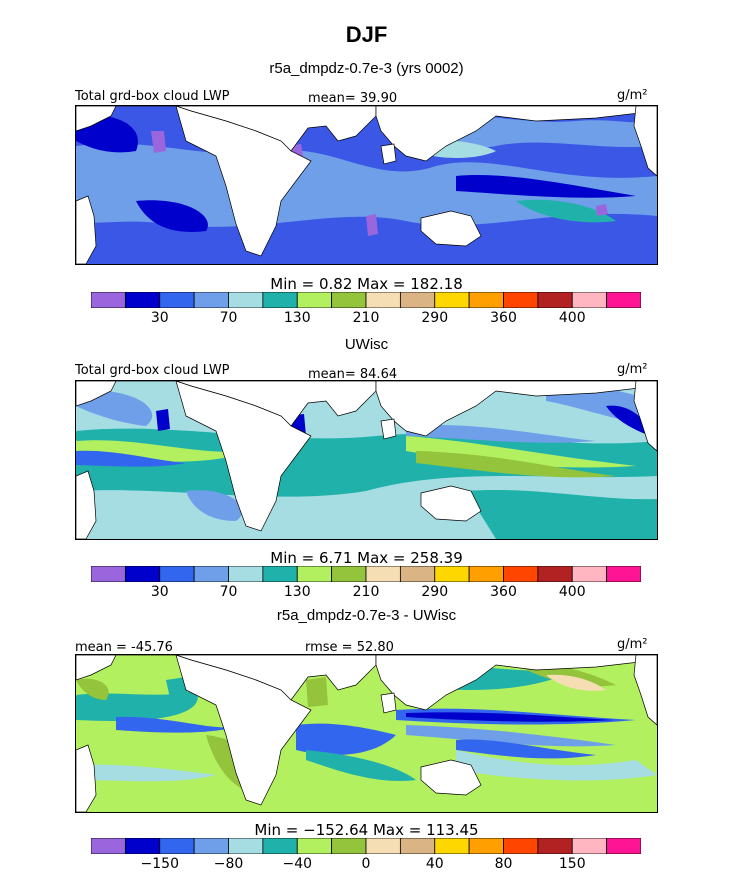  What do you see at coordinates (353, 98) in the screenshot?
I see `panel-1-mean-label: mean= 39.90` at bounding box center [353, 98].